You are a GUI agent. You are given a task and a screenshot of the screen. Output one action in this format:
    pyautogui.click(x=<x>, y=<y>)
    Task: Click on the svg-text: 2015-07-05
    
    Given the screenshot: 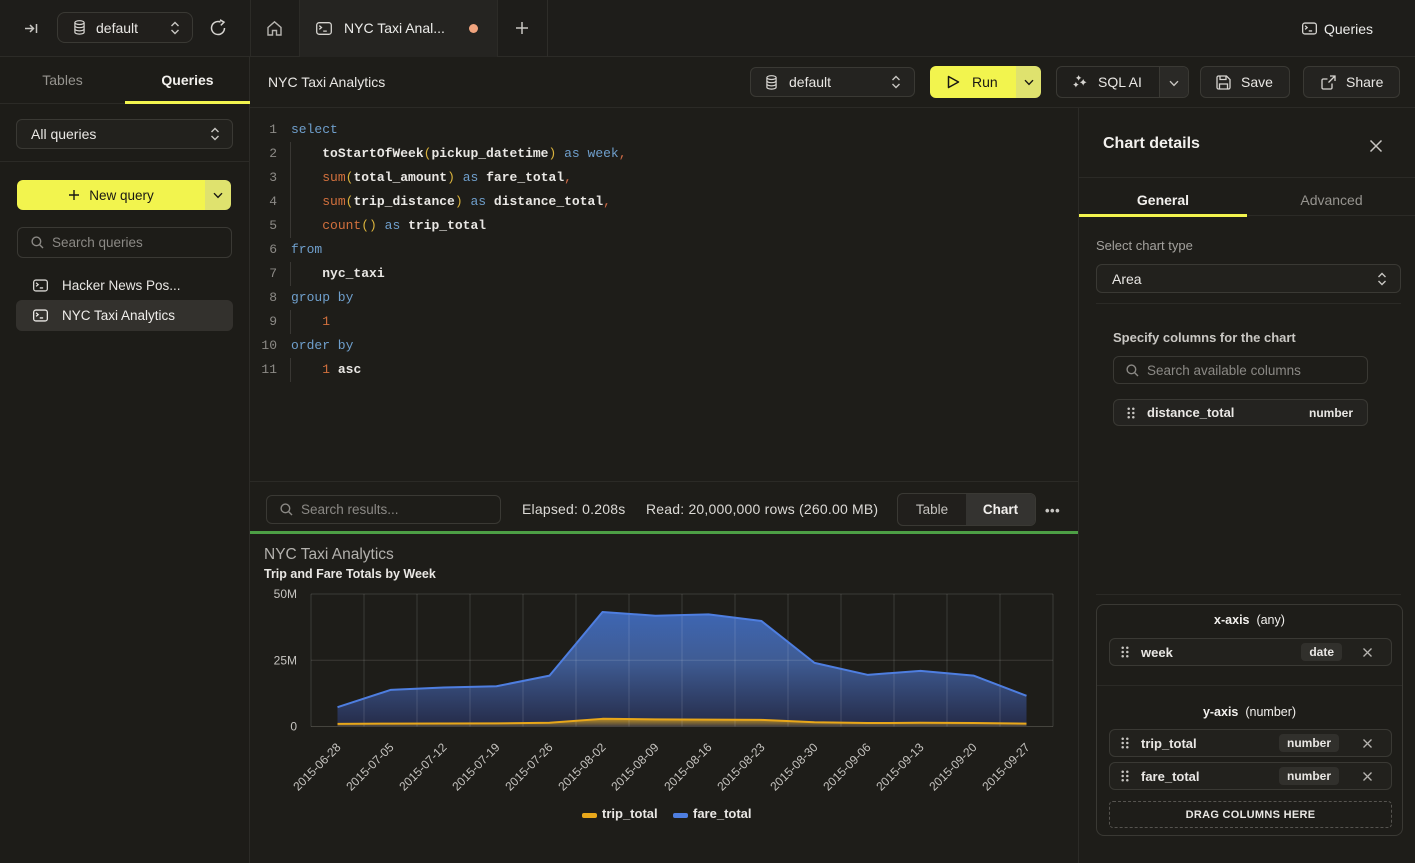 What is the action you would take?
    pyautogui.click(x=370, y=767)
    